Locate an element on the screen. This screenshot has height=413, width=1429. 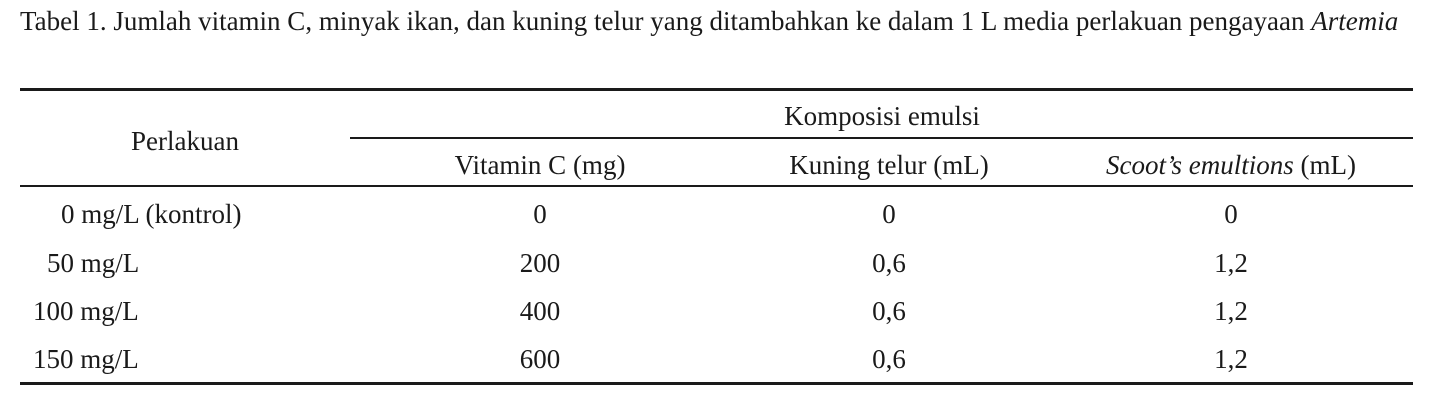
column-header-kuning-telur: Kuning telur (mL) is located at coordinates (889, 165).